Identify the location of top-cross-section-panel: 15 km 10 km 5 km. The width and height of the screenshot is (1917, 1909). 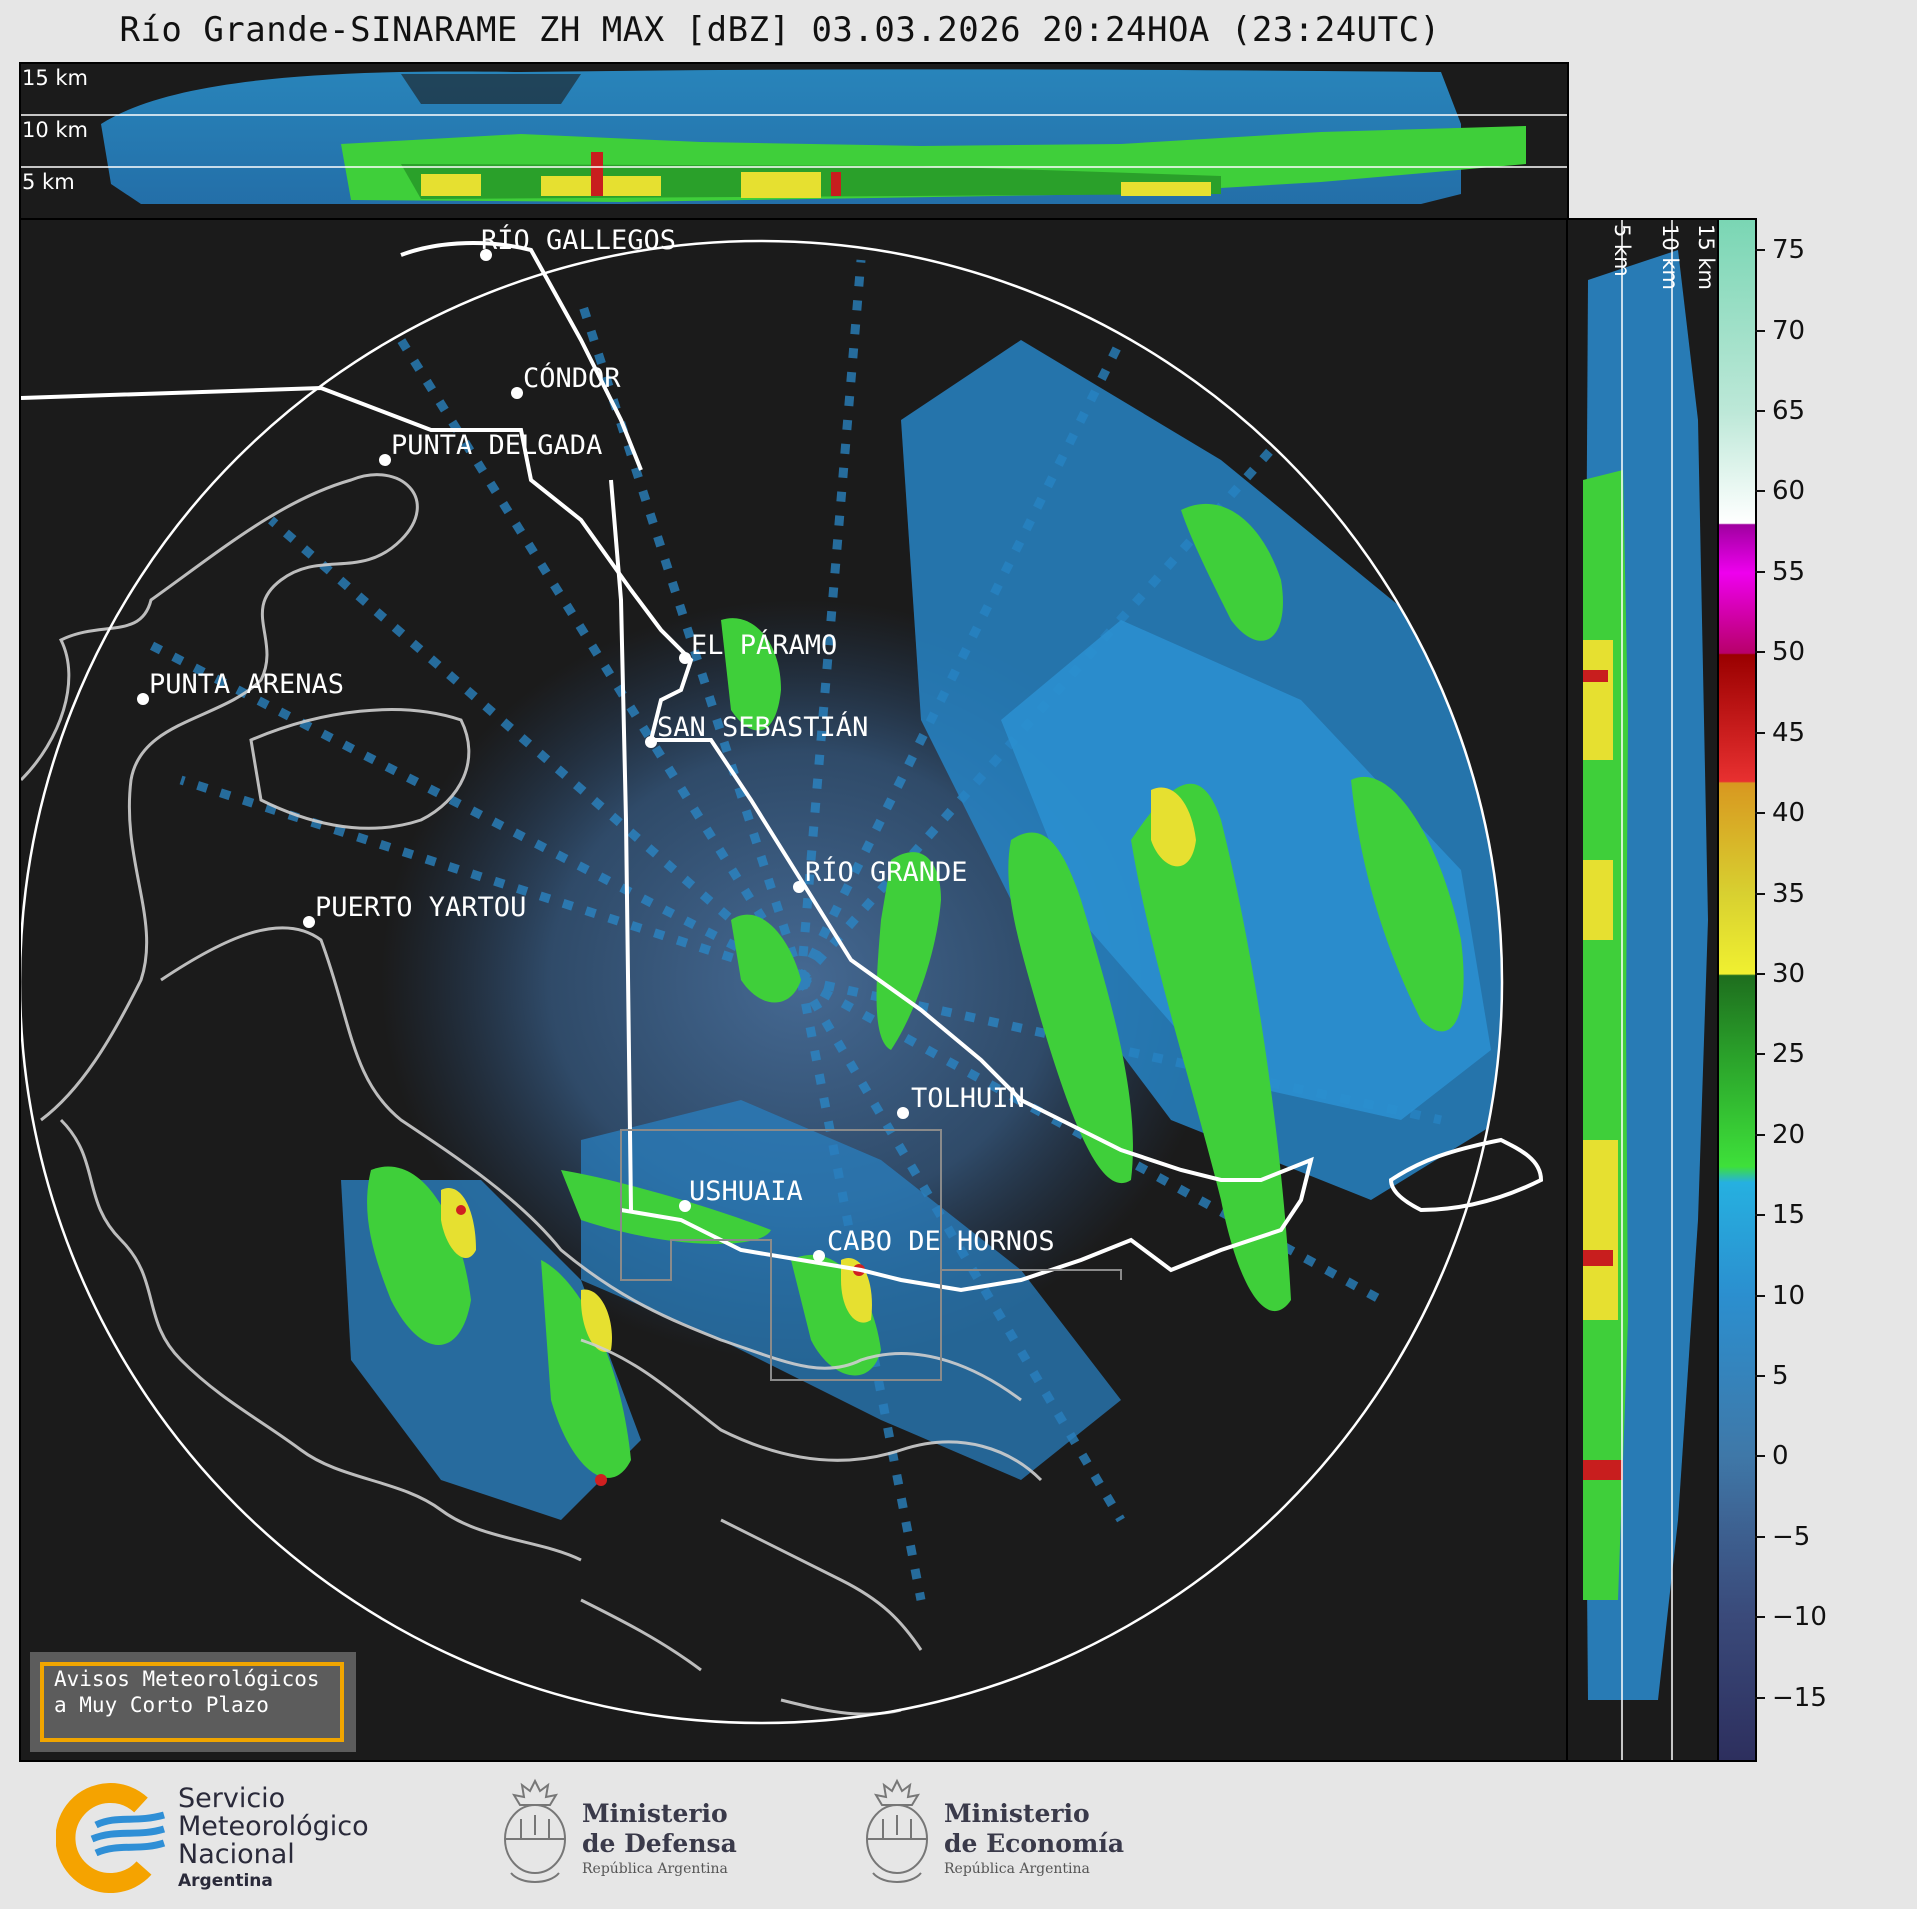
(794, 141).